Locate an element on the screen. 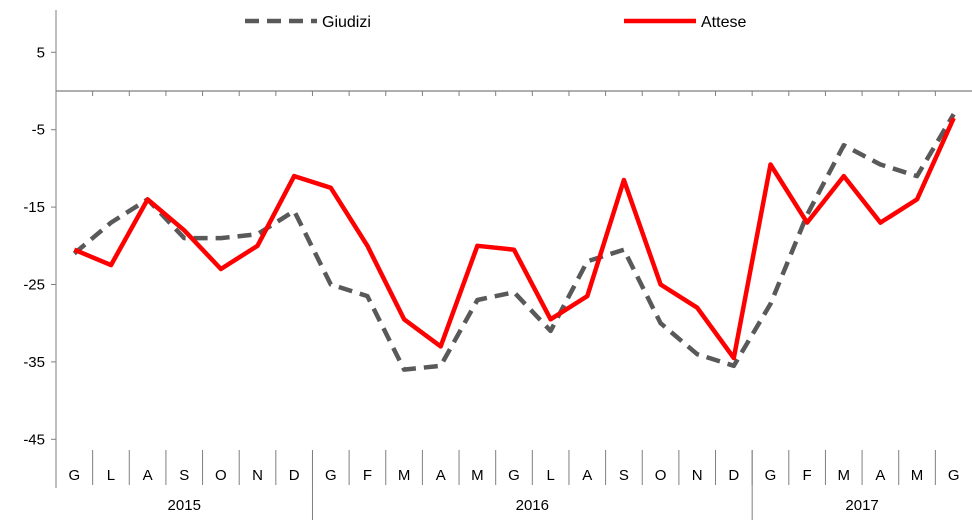 The height and width of the screenshot is (522, 972). year-label: 2017 is located at coordinates (861, 505).